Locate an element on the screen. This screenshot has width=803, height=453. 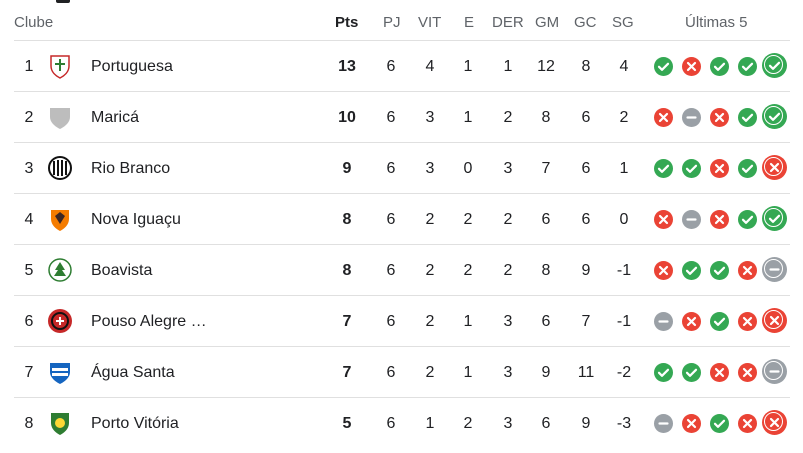
stat-der: 2 is located at coordinates (508, 219).